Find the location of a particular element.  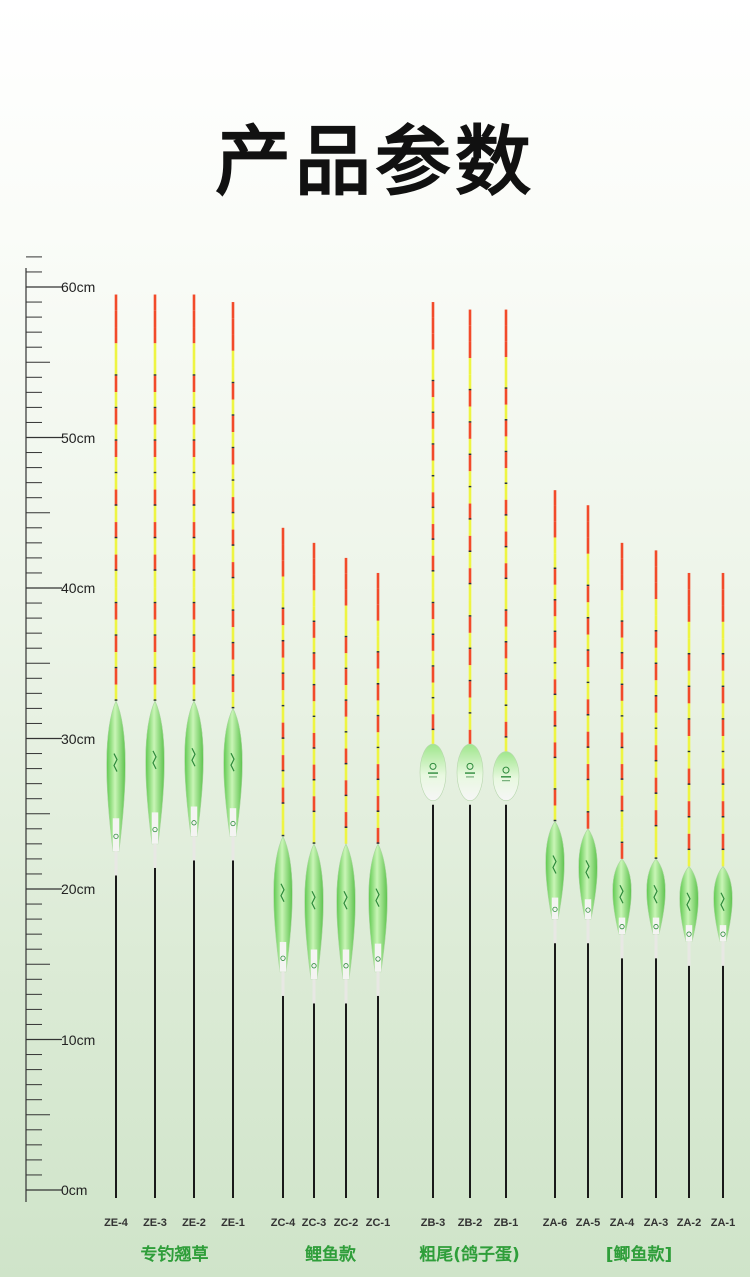

model-label: ZB-2 is located at coordinates (470, 1223).